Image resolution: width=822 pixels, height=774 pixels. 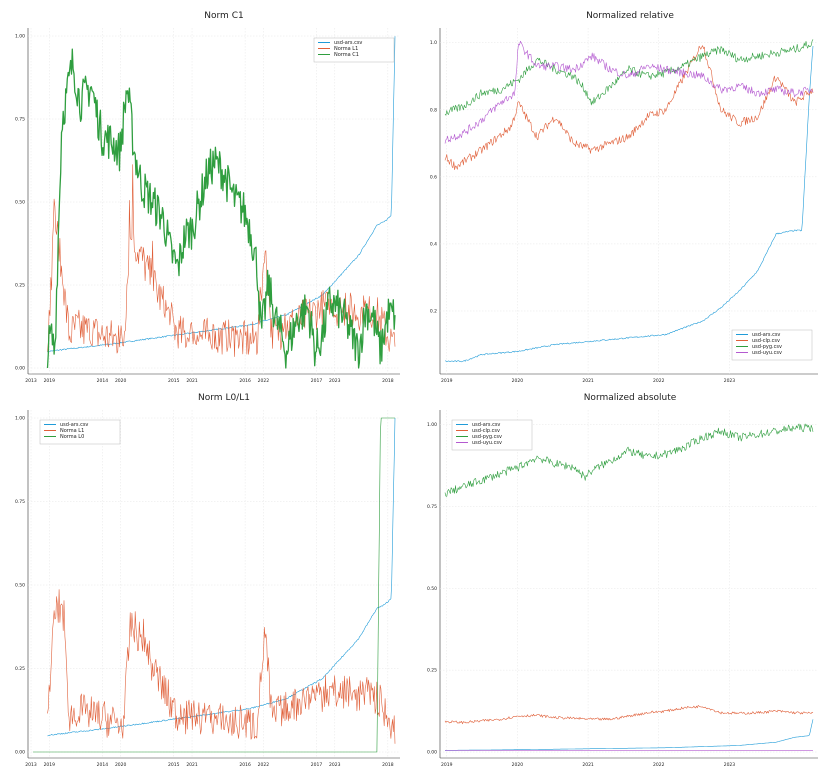 What do you see at coordinates (433, 311) in the screenshot?
I see `y-tick-label: 0.2` at bounding box center [433, 311].